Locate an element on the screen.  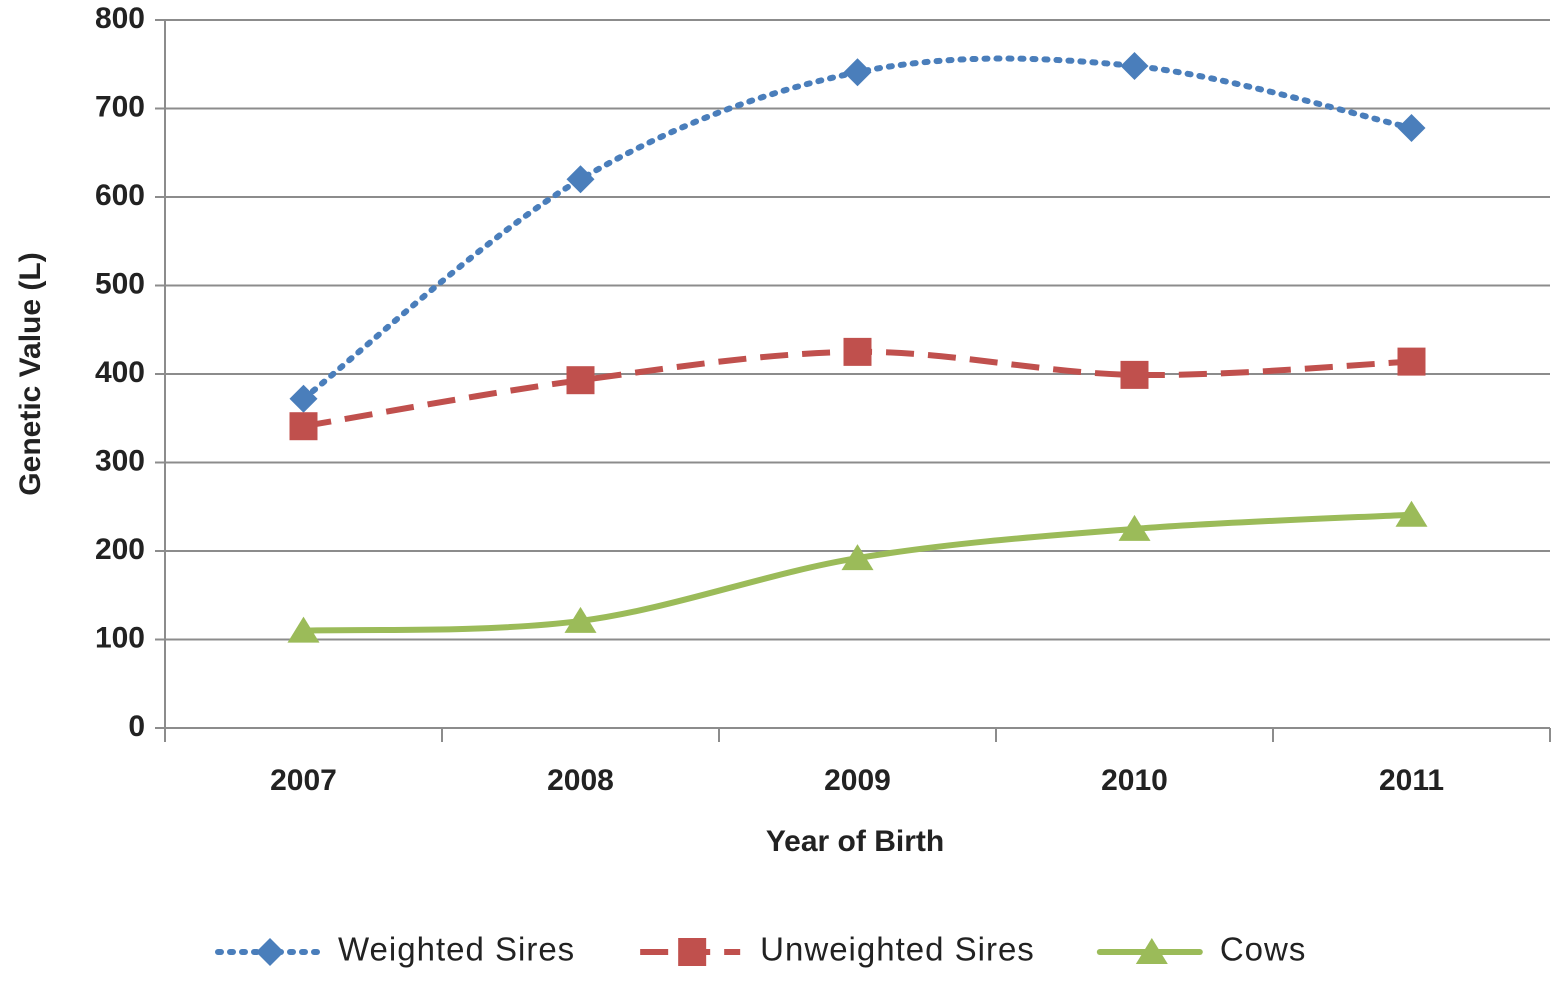
legend-label: Cows is located at coordinates (1263, 949).